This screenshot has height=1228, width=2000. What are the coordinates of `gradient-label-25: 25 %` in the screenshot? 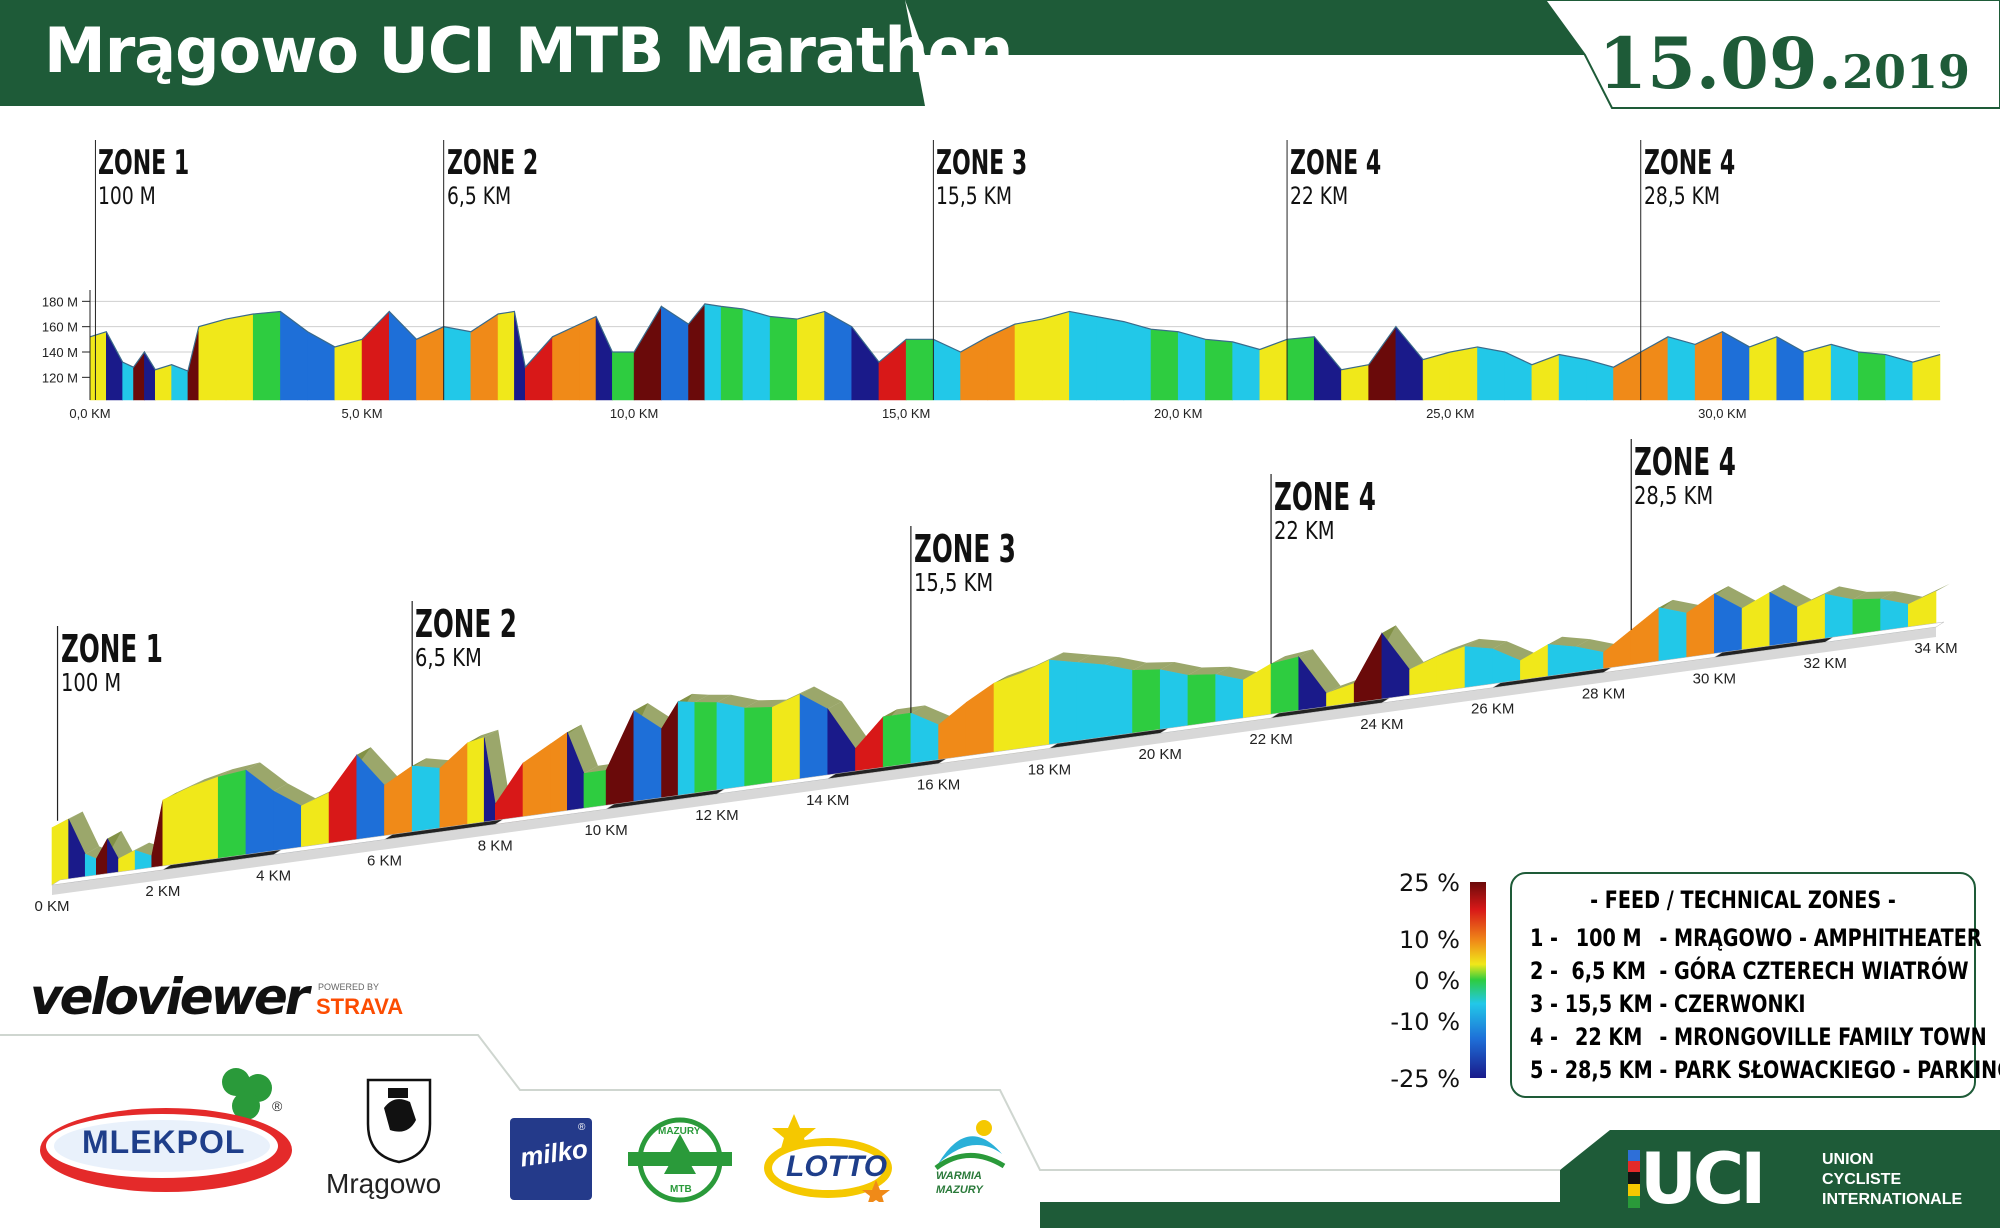 It's located at (1429, 883).